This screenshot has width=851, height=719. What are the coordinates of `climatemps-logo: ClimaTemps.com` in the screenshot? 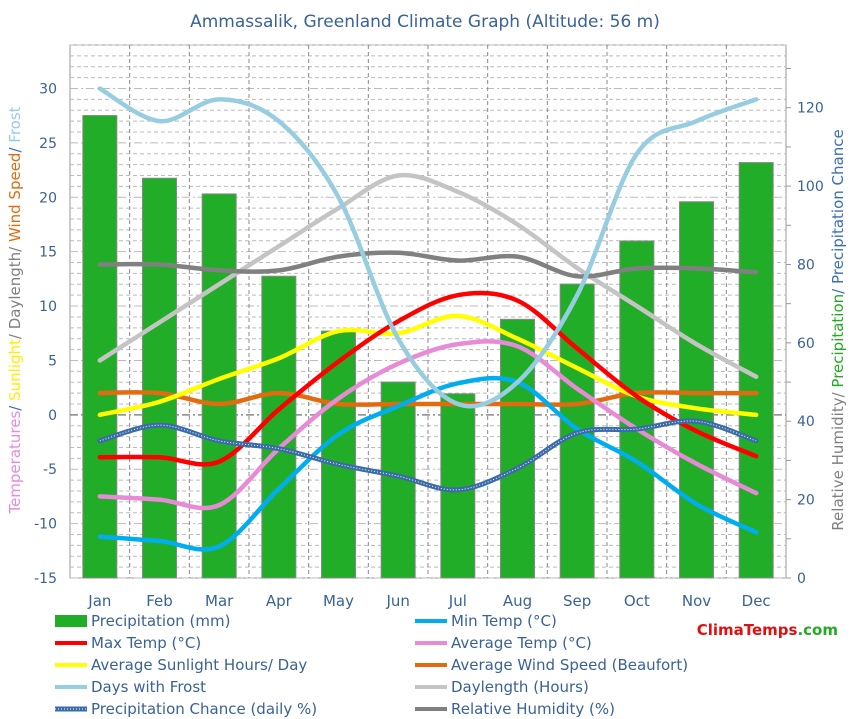 It's located at (767, 630).